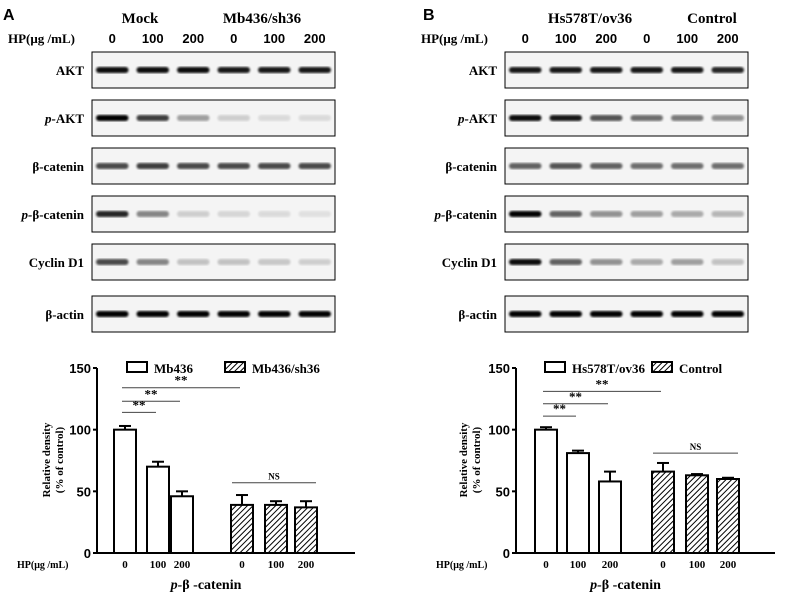 This screenshot has height=600, width=785. Describe the element at coordinates (286, 368) in the screenshot. I see `legend-label: Mb436/sh36` at that location.